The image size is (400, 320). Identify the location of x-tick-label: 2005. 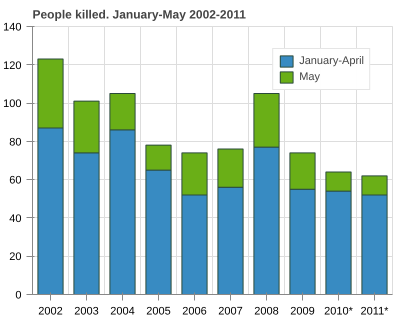
(158, 312).